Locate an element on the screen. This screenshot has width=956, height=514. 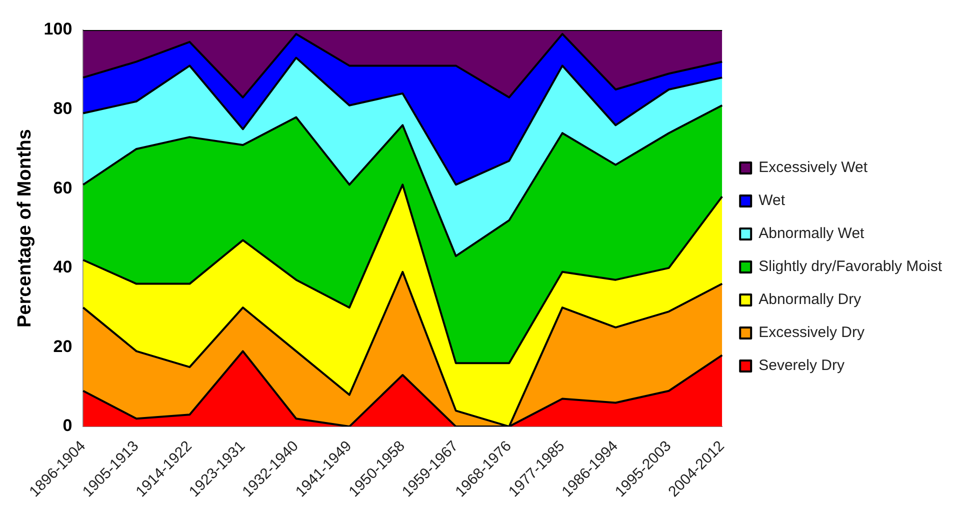
legend-label: Wet is located at coordinates (772, 201).